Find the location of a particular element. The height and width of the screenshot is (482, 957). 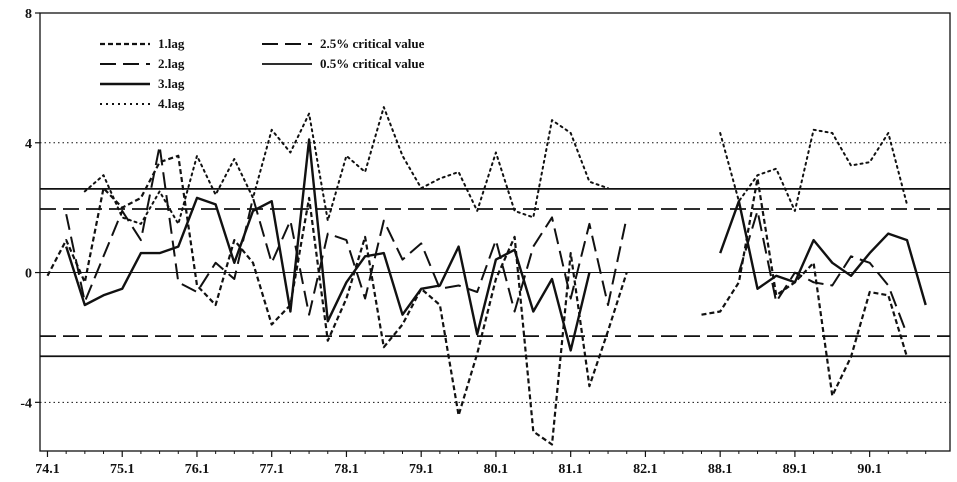

y-tick-label-3: -4 is located at coordinates (26, 403).